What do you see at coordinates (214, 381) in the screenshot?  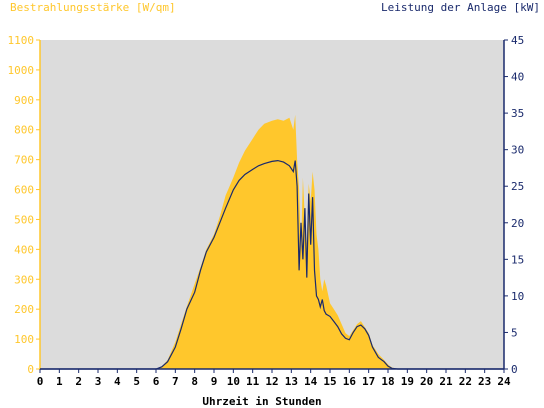 I see `x-tick-label: 9` at bounding box center [214, 381].